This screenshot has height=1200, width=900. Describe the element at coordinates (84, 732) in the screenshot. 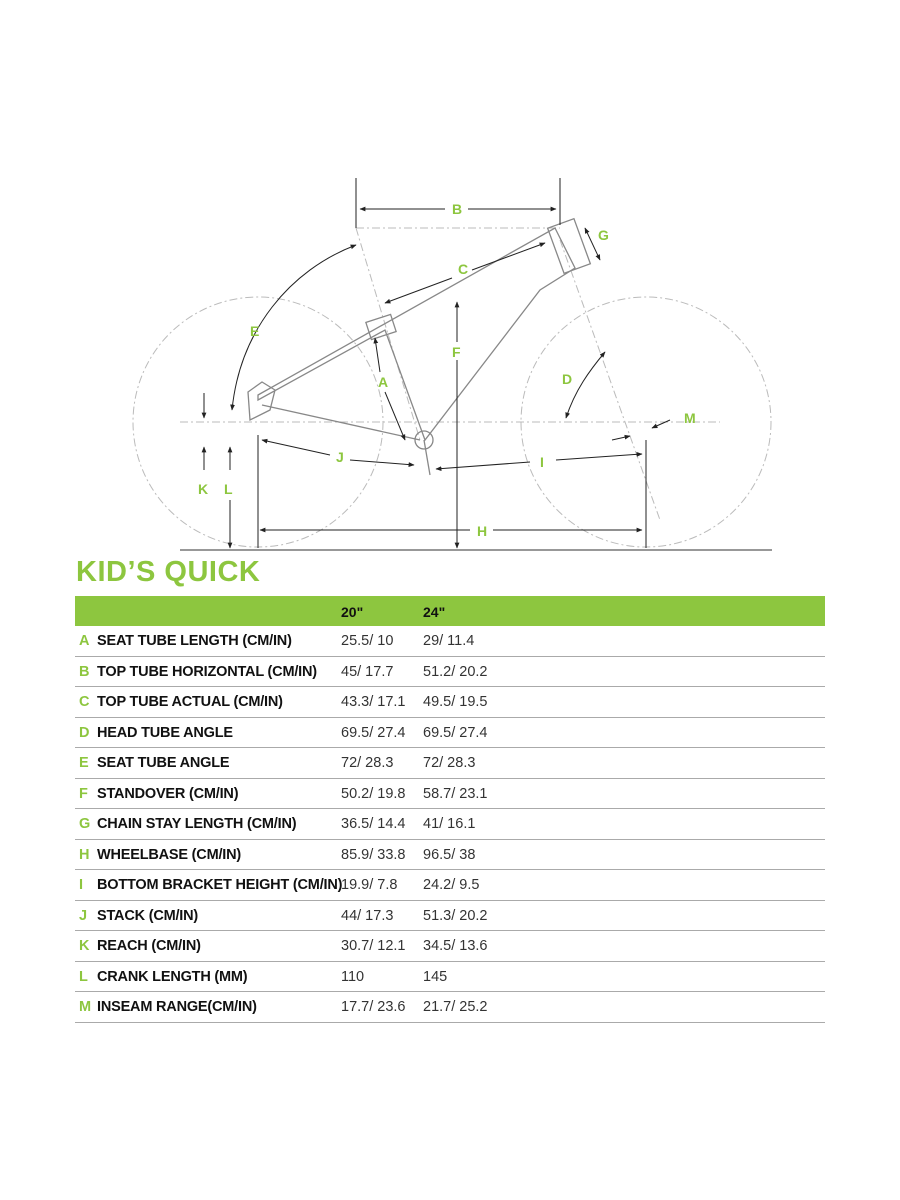

I see `row-letter: D` at that location.